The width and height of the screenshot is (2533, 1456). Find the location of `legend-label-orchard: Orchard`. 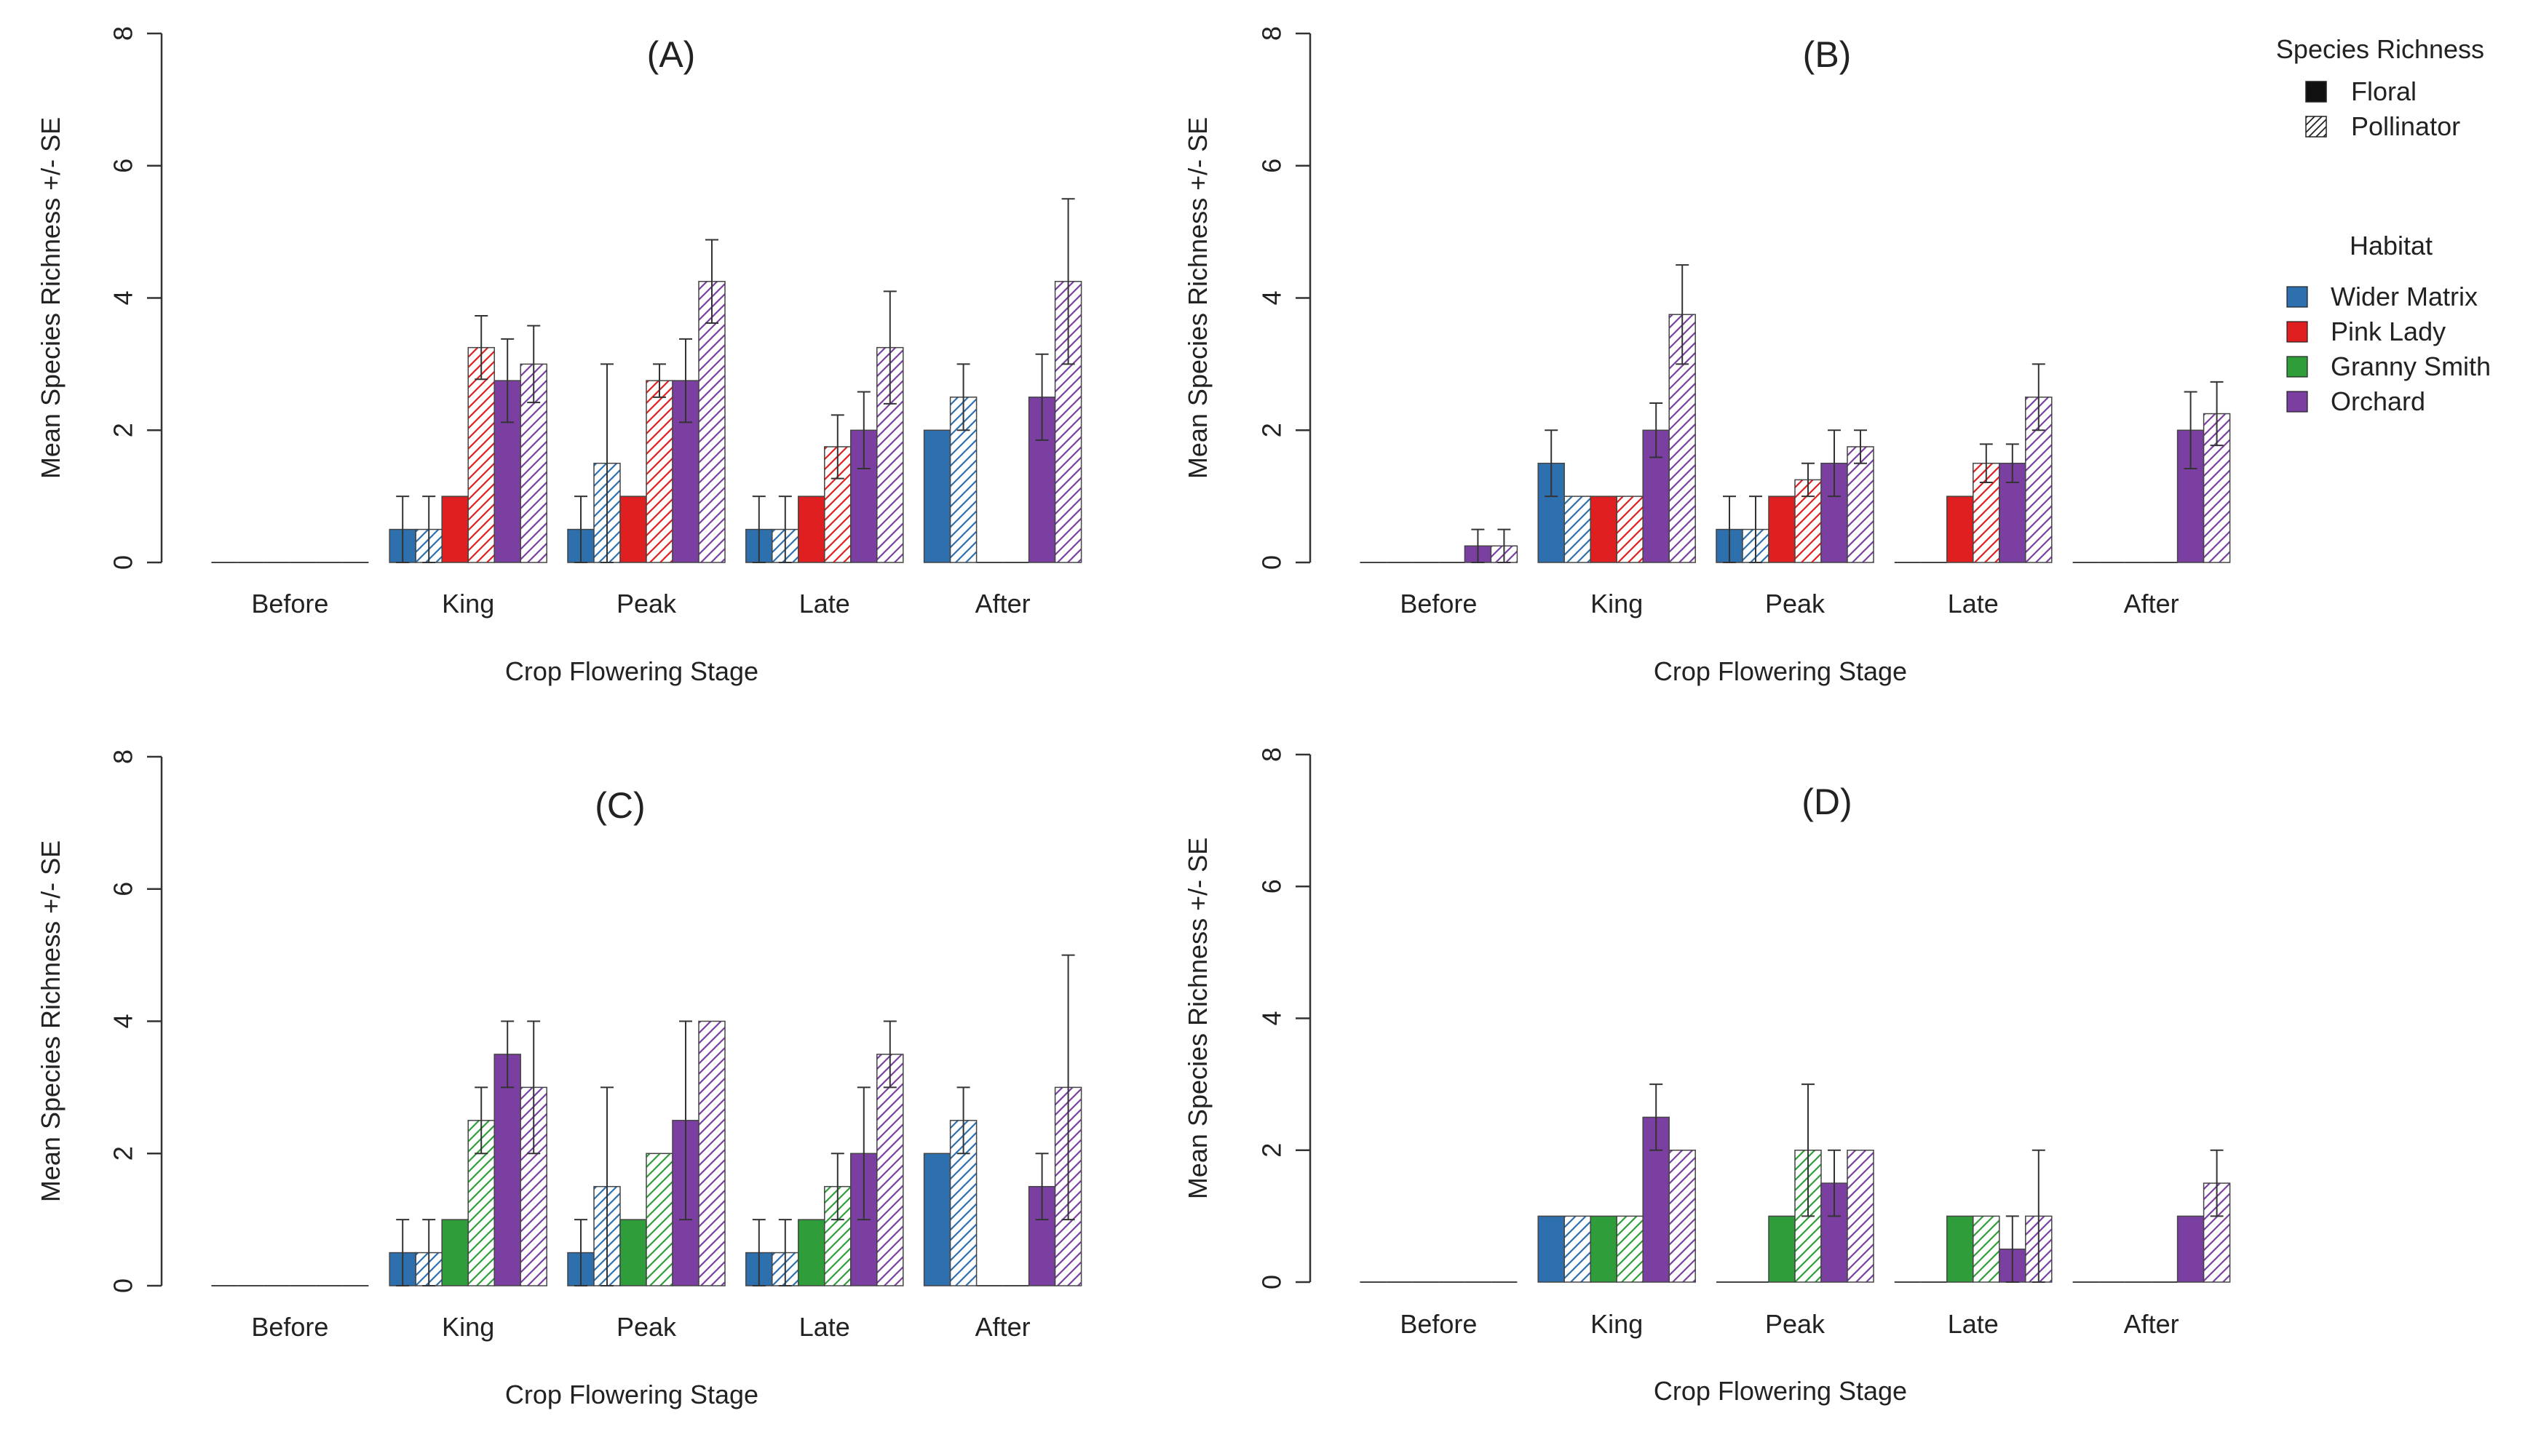

legend-label-orchard: Orchard is located at coordinates (2378, 401).